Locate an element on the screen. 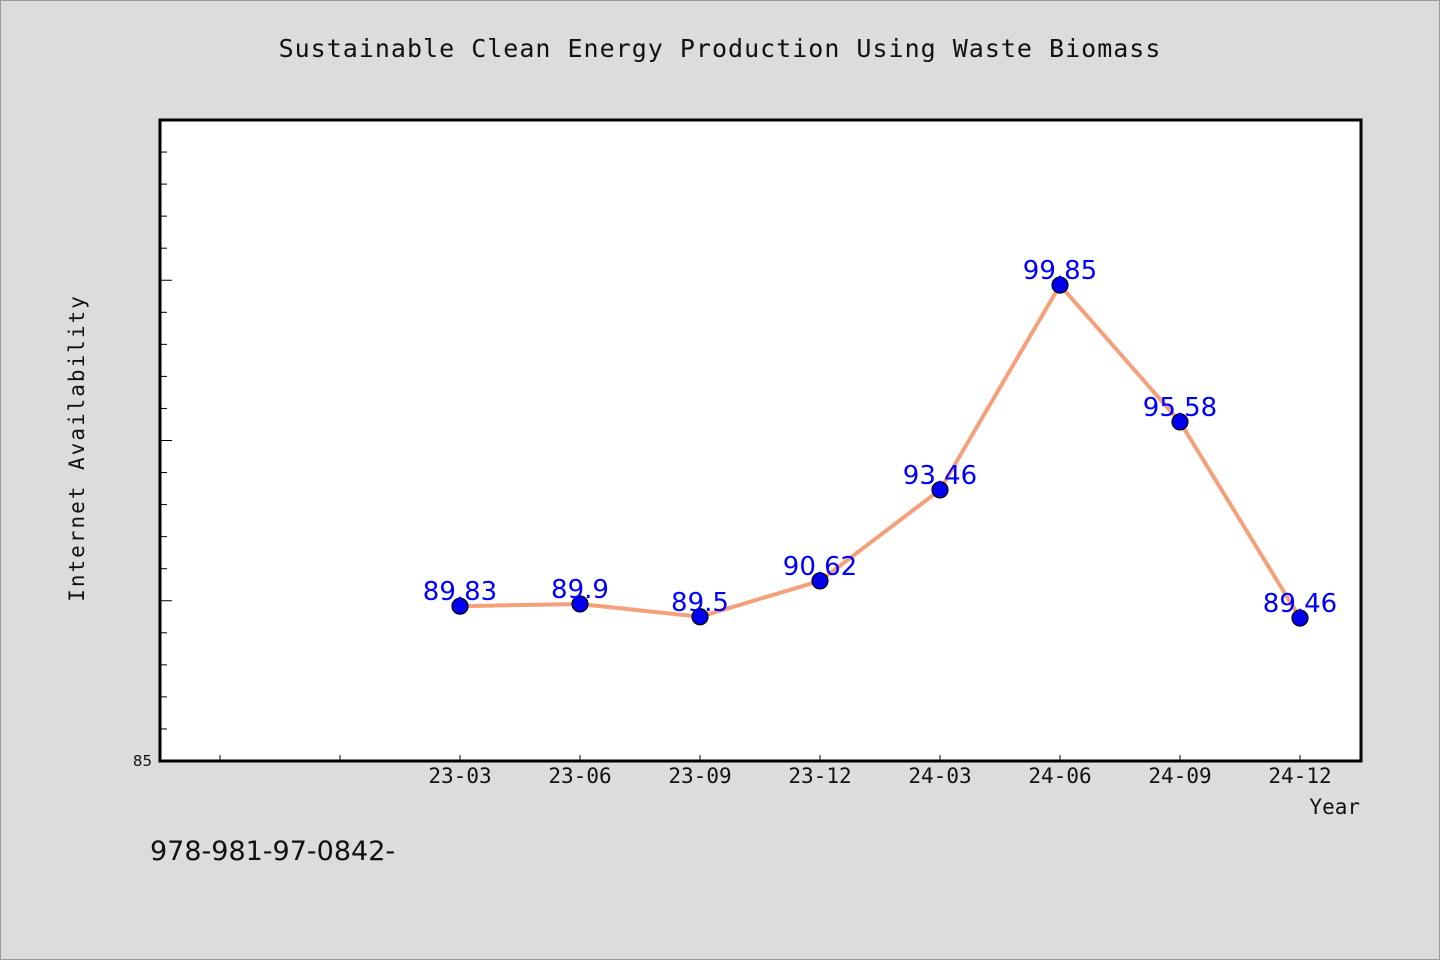 The height and width of the screenshot is (960, 1440). x-axis-label: Year is located at coordinates (1334, 807).